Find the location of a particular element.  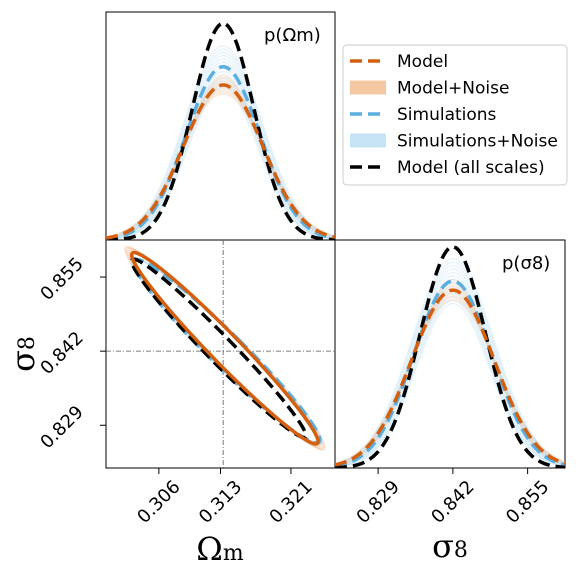

legend-item-model-all-scales: Model (all scales) is located at coordinates (447, 168).